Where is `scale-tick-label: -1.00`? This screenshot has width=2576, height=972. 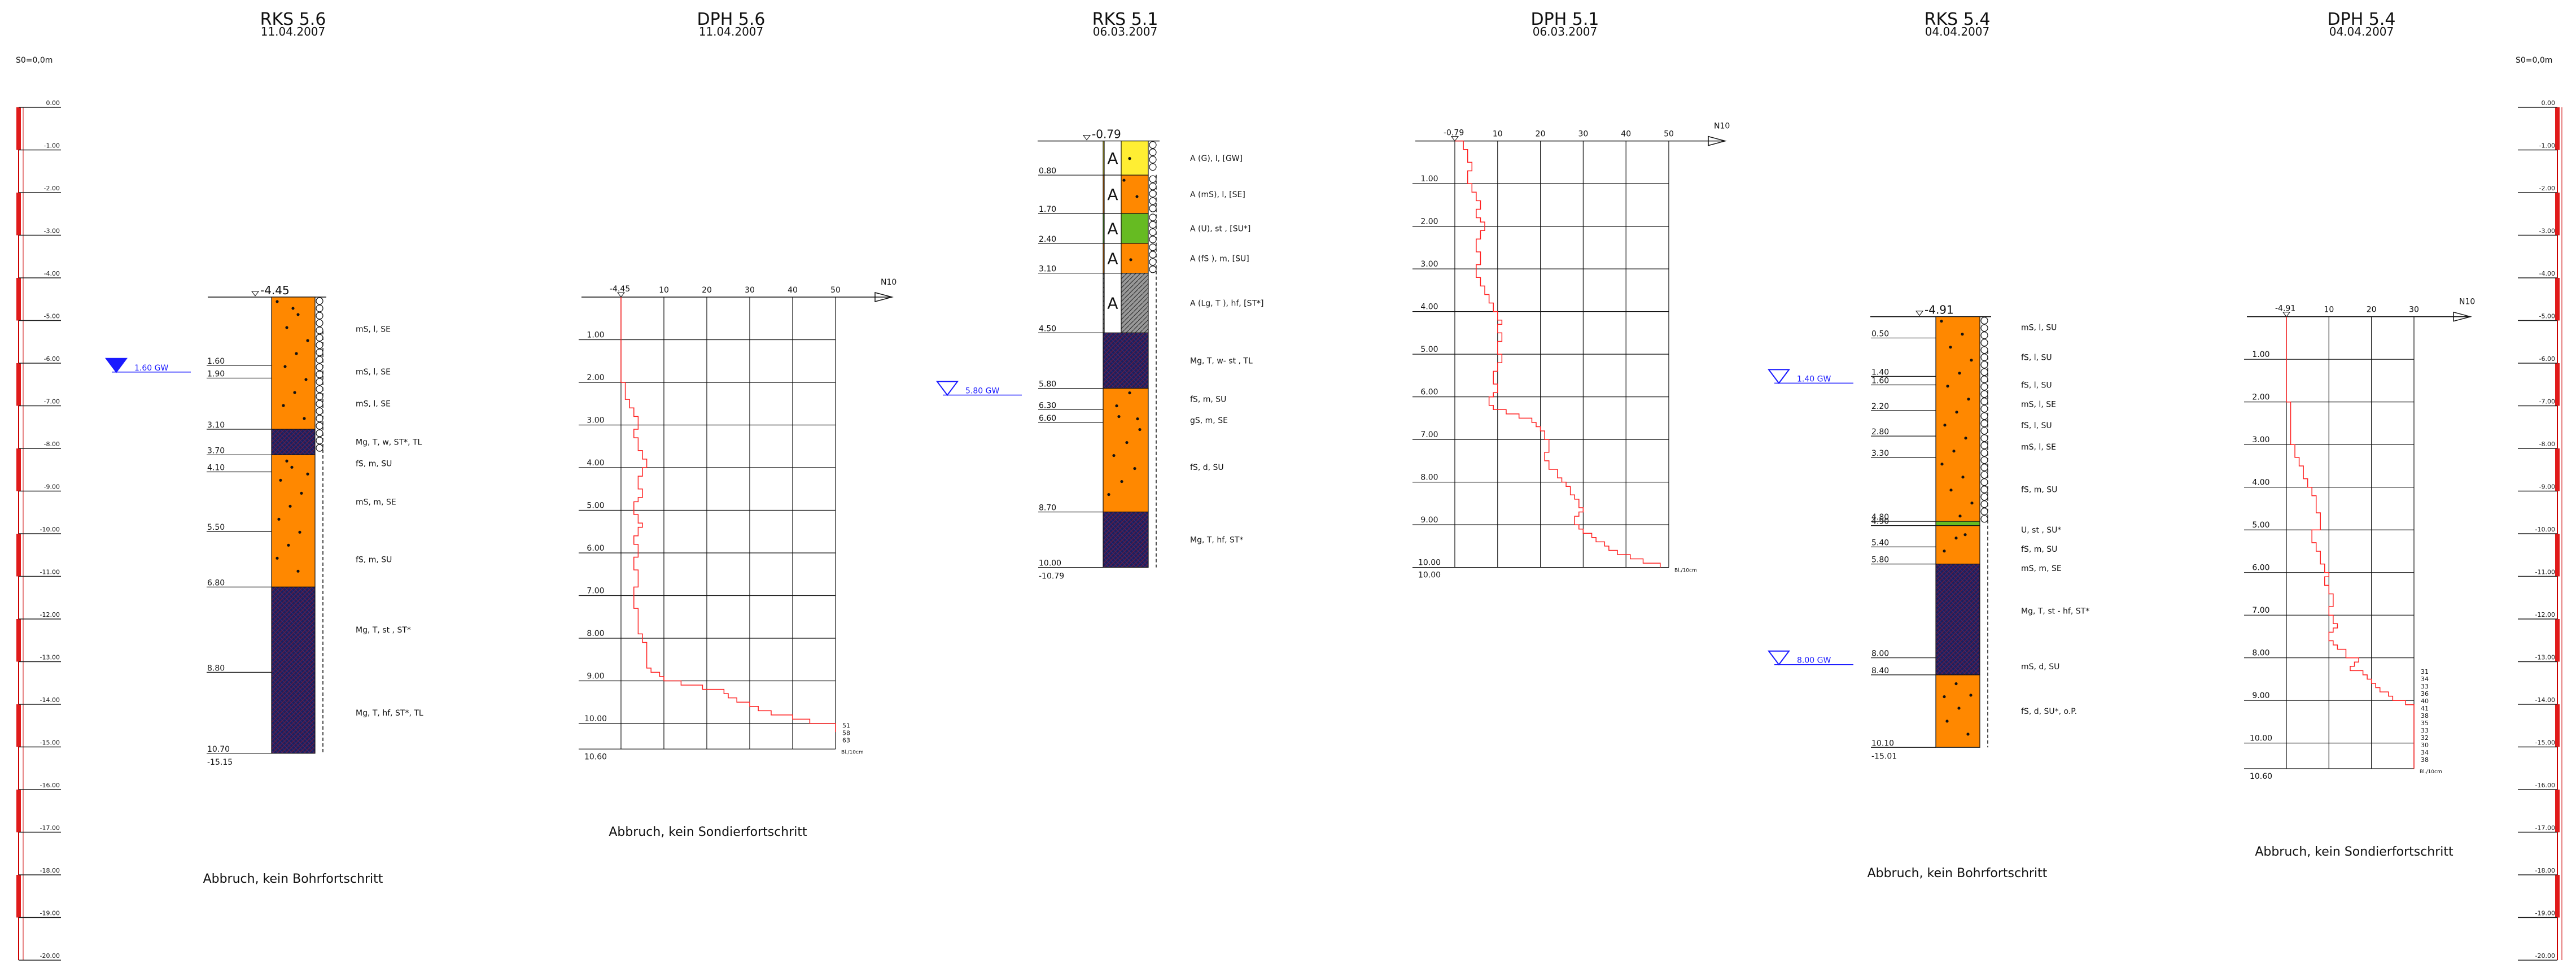 scale-tick-label: -1.00 is located at coordinates (2547, 146).